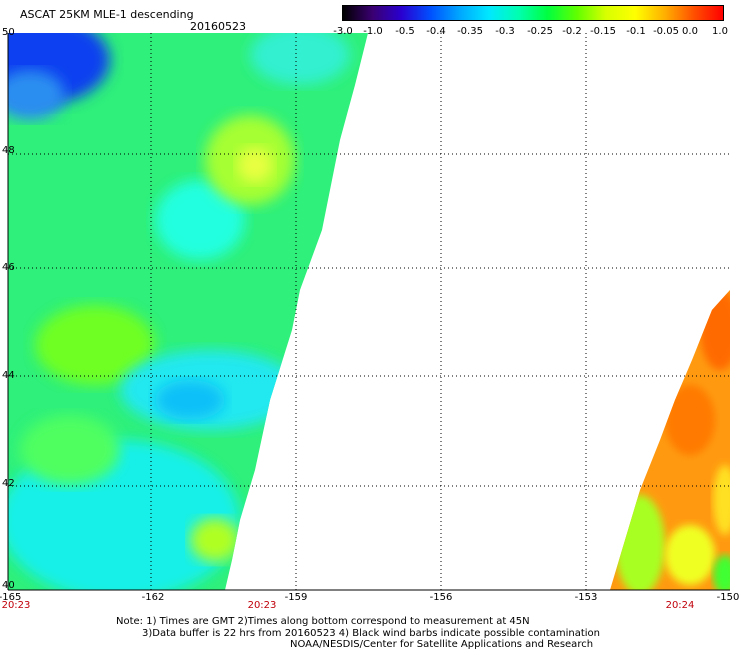 The width and height of the screenshot is (740, 650). Describe the element at coordinates (405, 31) in the screenshot. I see `colorbar-tick-label: -0.5` at that location.